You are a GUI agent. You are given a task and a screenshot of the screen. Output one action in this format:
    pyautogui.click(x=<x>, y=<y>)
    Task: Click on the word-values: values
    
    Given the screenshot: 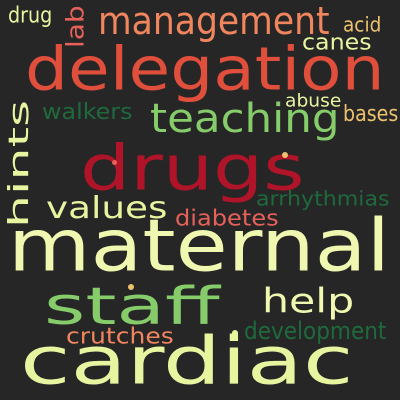 What is the action you would take?
    pyautogui.click(x=107, y=208)
    